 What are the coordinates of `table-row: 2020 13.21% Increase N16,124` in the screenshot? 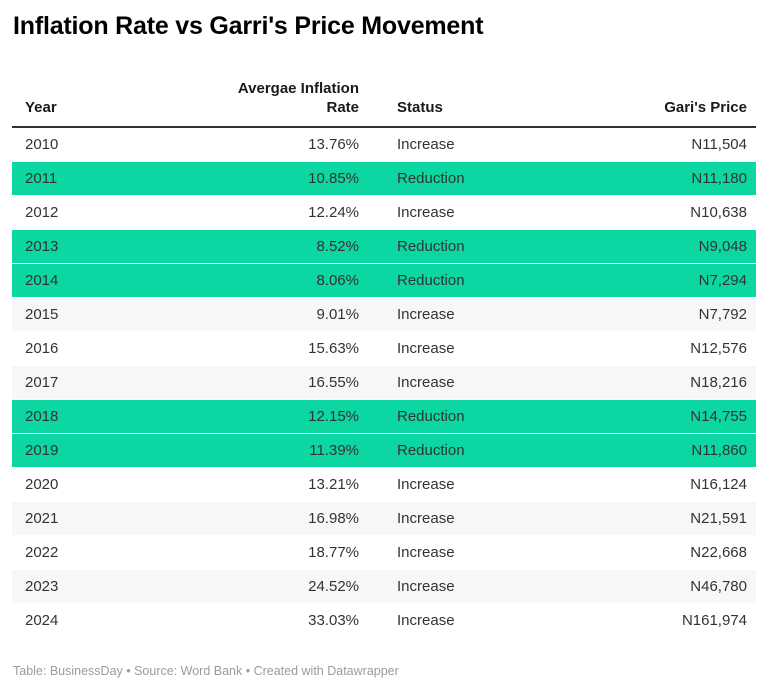 It's located at (384, 484).